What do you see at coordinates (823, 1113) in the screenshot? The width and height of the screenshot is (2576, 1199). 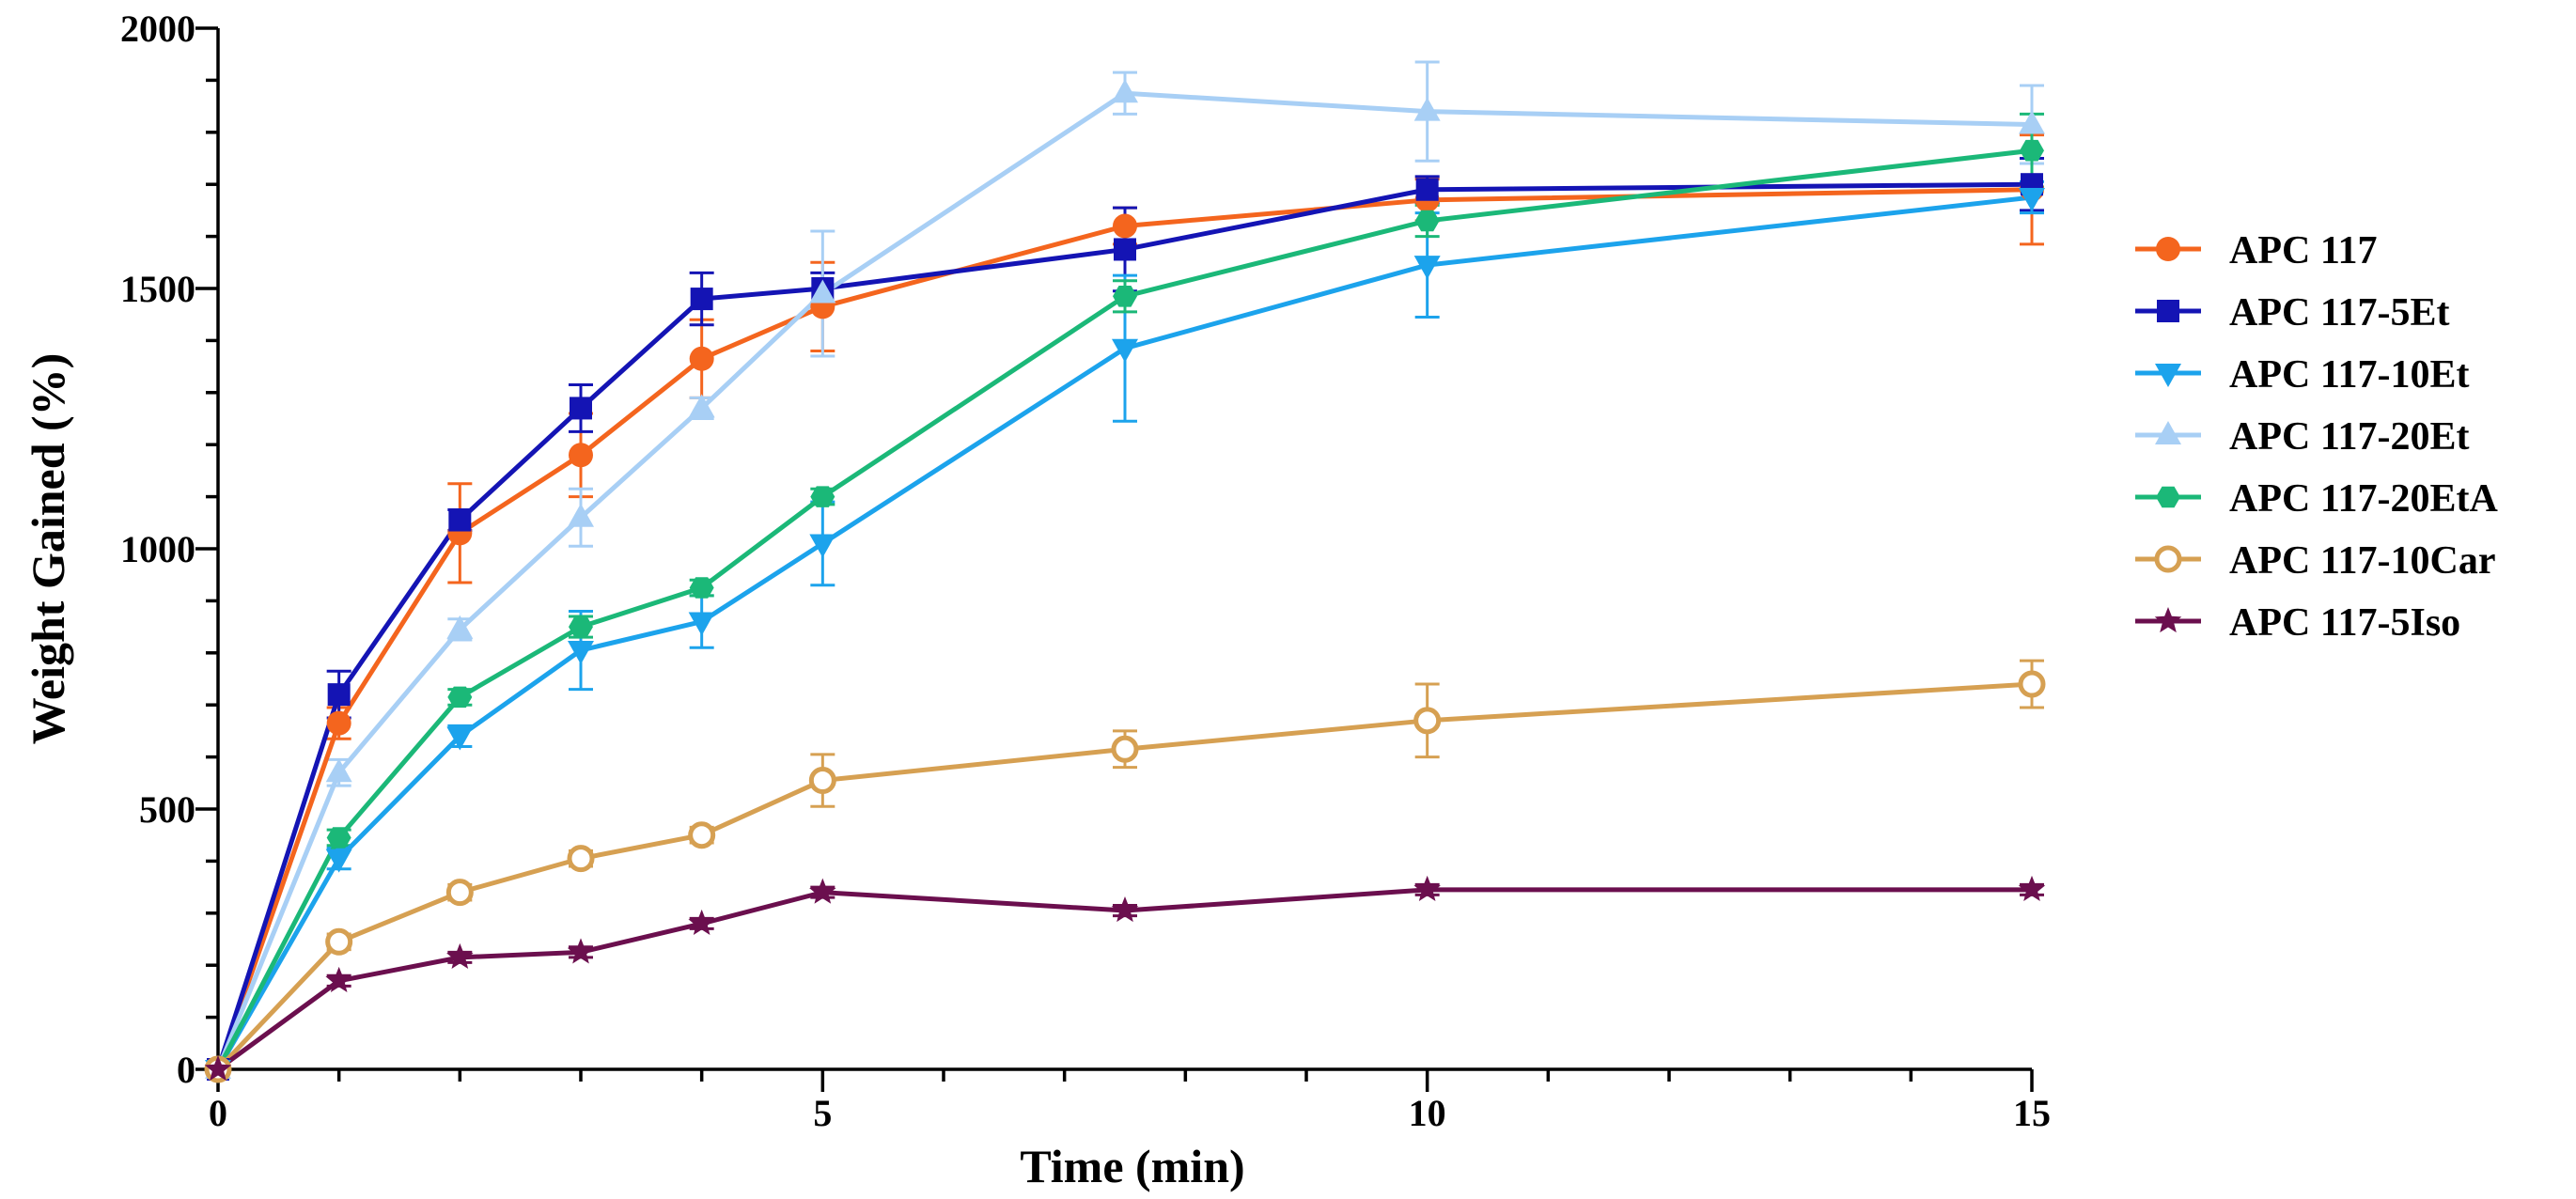 I see `x-tick-label: 5` at bounding box center [823, 1113].